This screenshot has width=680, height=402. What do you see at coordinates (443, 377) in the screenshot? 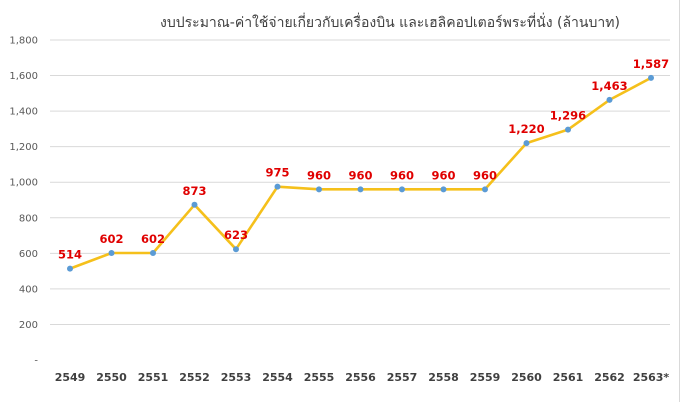
I see `x-tick-label: 2558` at bounding box center [443, 377].